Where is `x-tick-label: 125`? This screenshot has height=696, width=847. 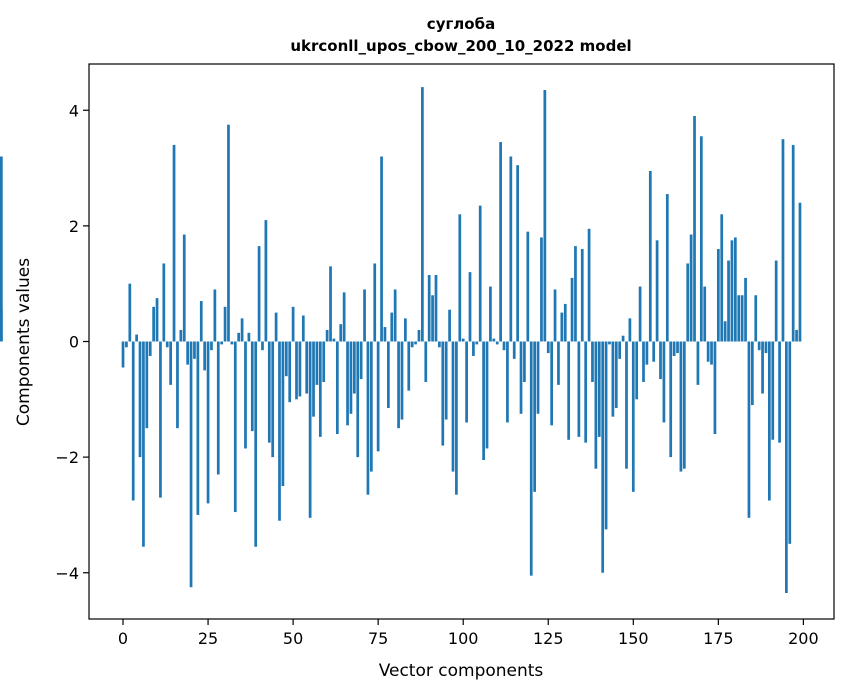 x-tick-label: 125 is located at coordinates (548, 638).